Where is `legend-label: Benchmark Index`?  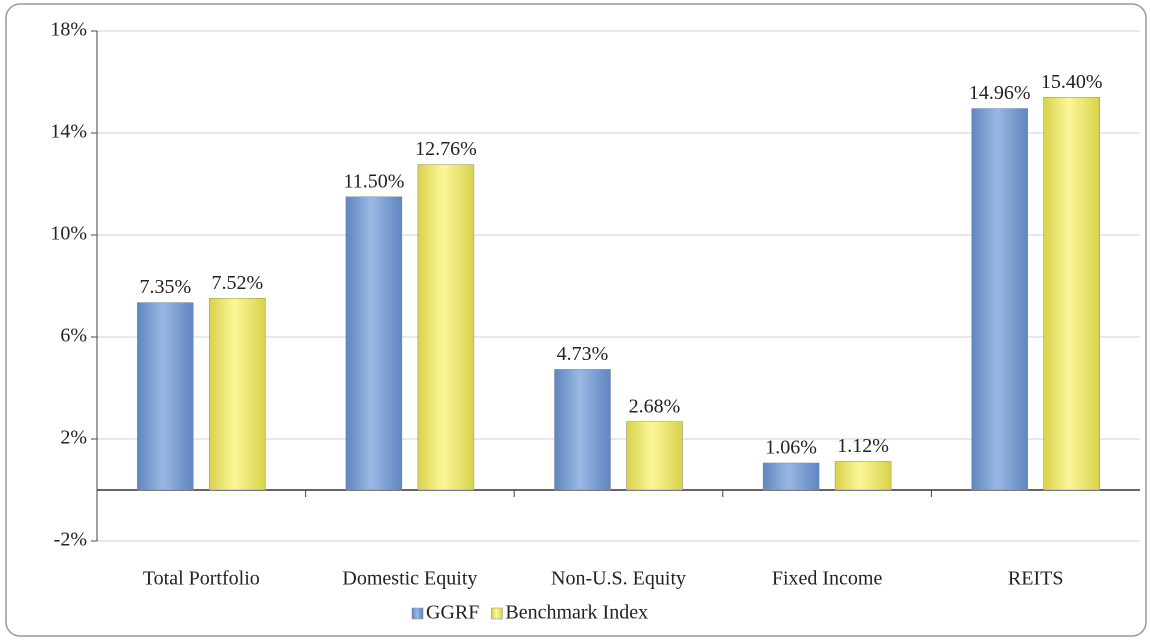 legend-label: Benchmark Index is located at coordinates (576, 613).